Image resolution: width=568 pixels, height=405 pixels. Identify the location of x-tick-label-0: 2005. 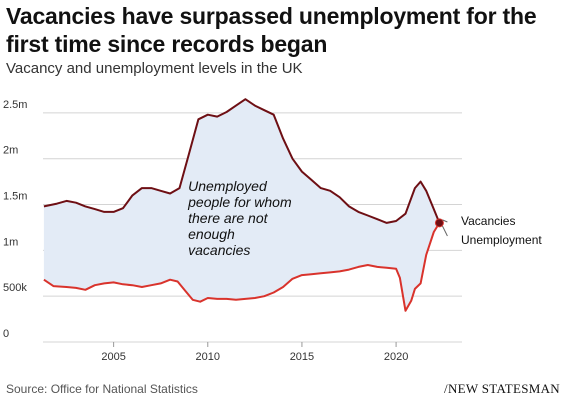
(113, 357).